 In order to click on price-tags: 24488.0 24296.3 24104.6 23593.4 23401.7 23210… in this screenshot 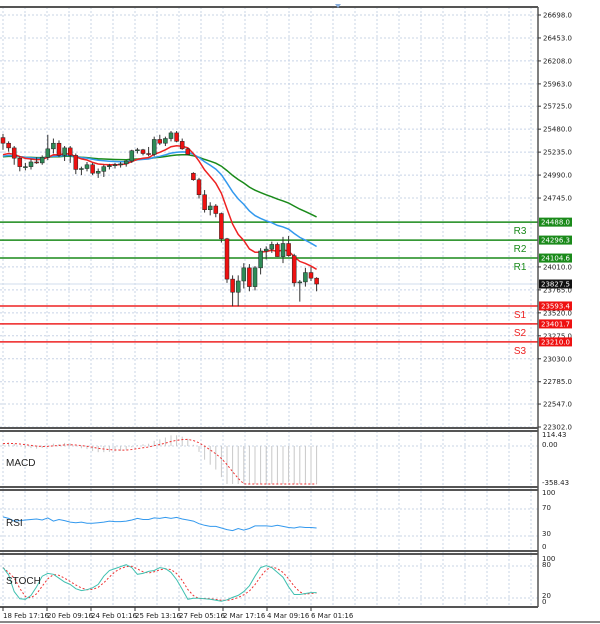, I will do `click(555, 282)`.